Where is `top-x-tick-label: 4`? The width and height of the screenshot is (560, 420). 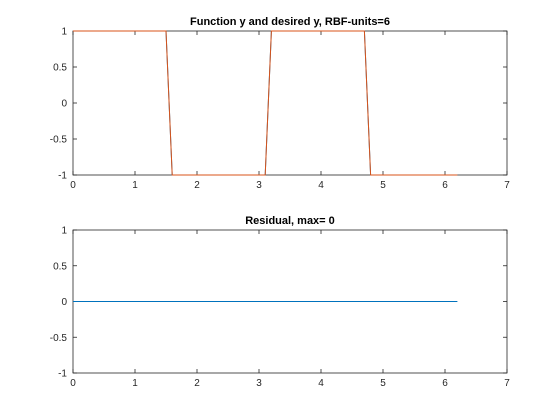 top-x-tick-label: 4 is located at coordinates (321, 185).